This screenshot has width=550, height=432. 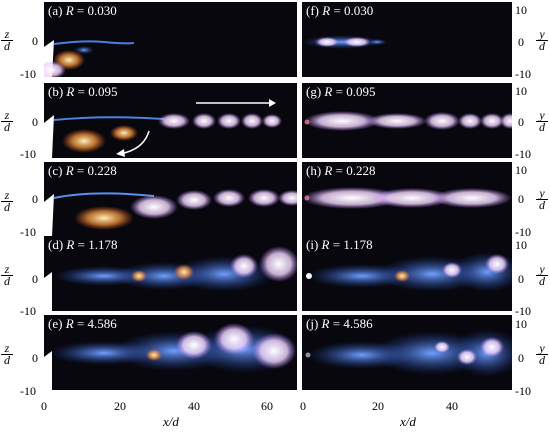 I want to click on panel-f: (f) R = 0.030, so click(x=407, y=39).